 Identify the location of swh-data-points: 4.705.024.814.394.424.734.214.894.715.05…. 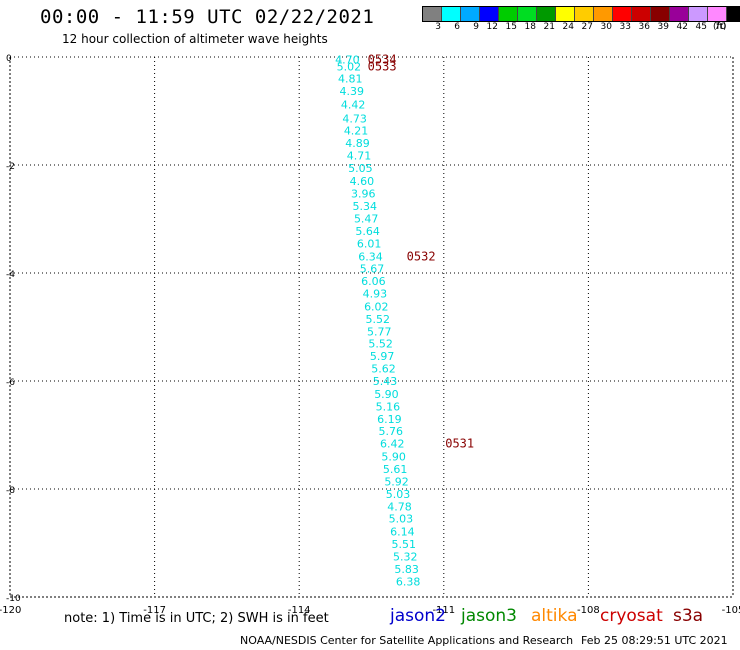
(377, 321).